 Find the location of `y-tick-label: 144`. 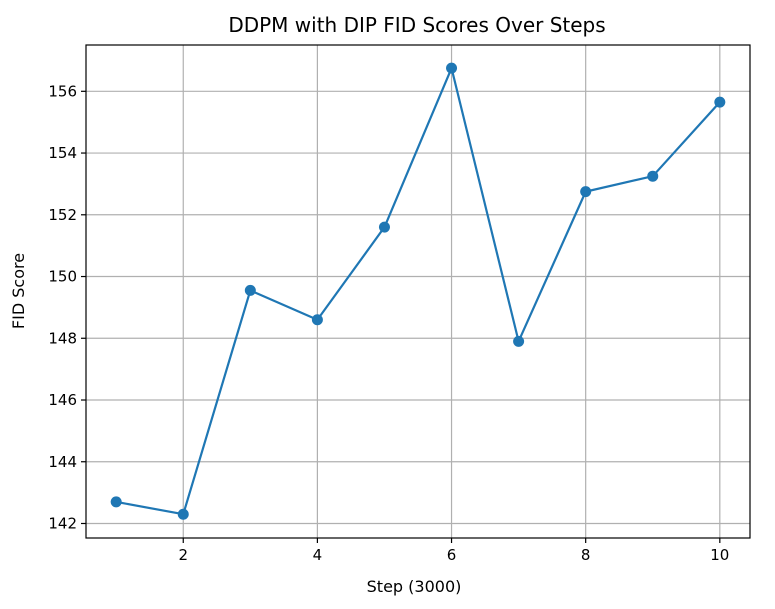

y-tick-label: 144 is located at coordinates (62, 462).